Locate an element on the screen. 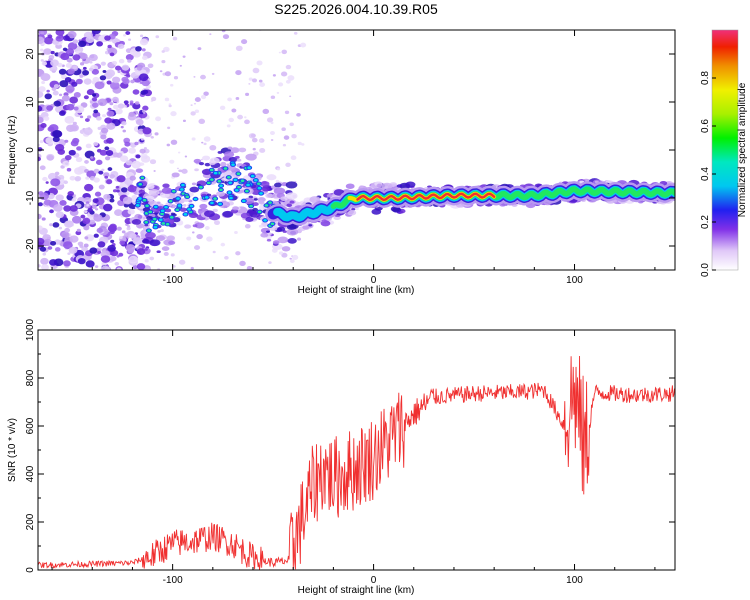  spectrogram-xtick-label: -100 is located at coordinates (173, 280).